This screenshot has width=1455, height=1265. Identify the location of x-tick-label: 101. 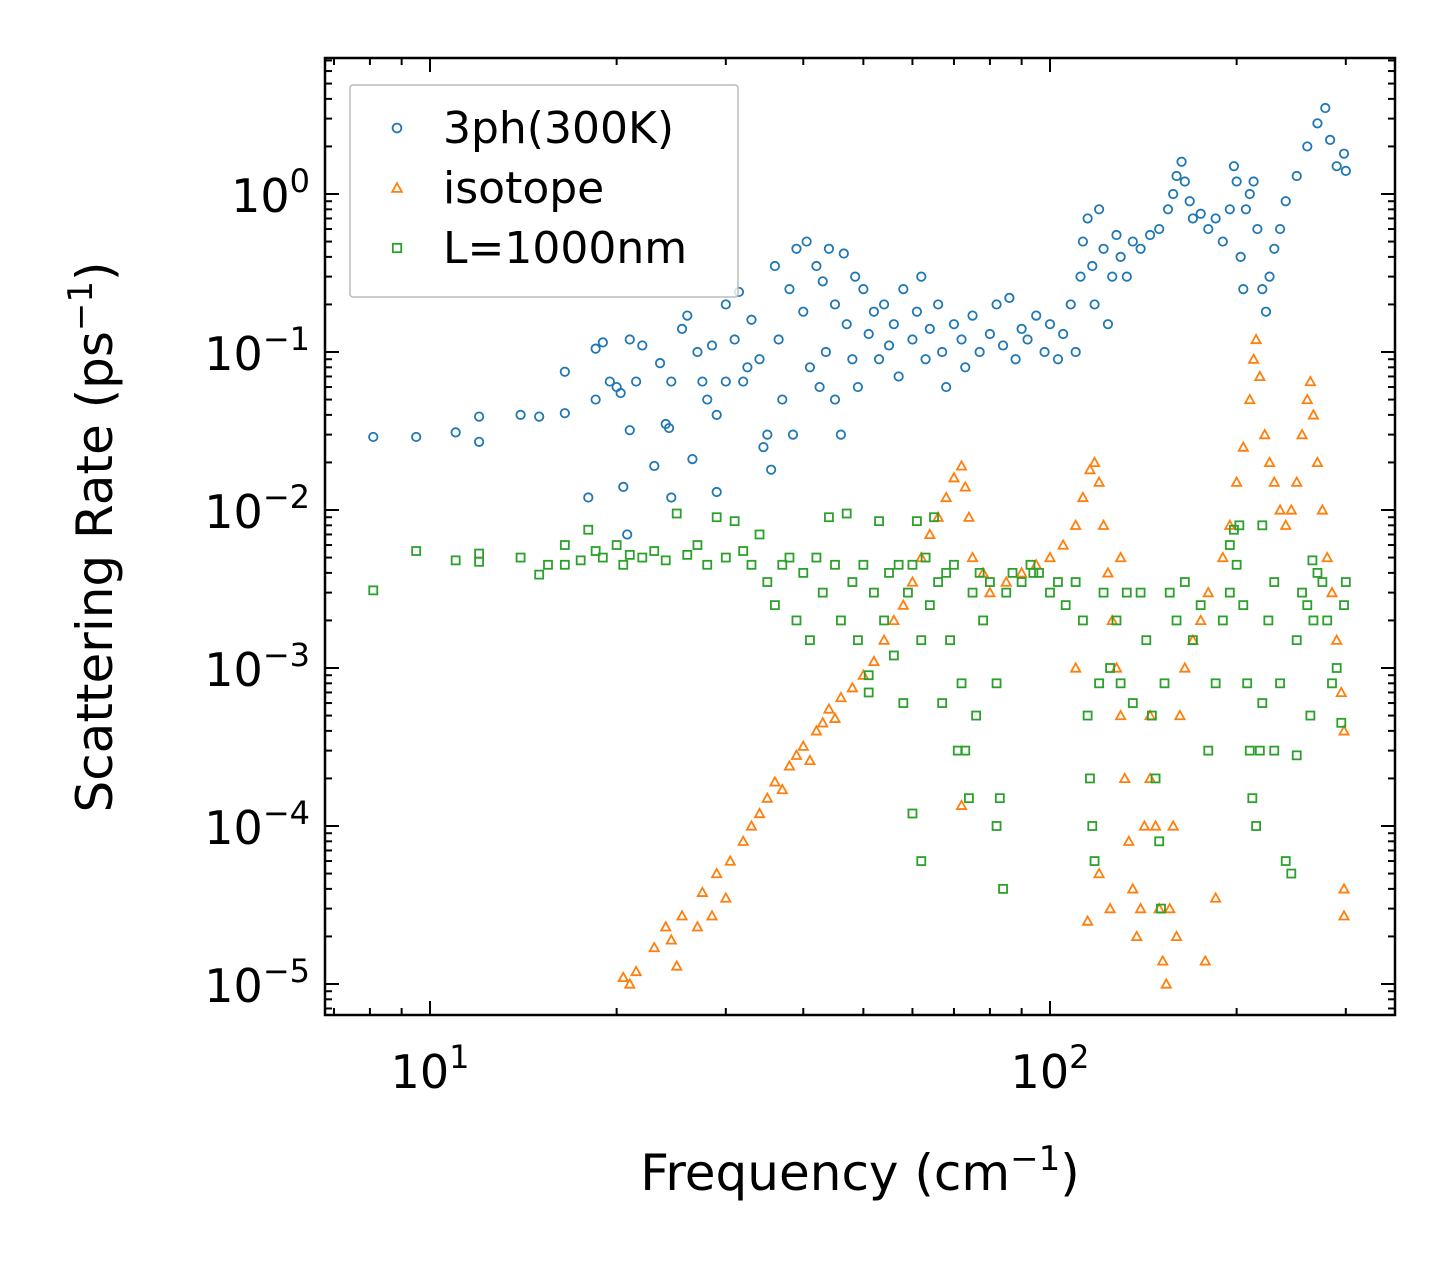
(430, 1068).